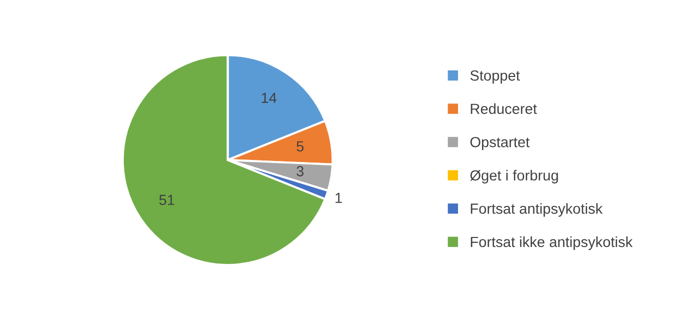 The image size is (690, 320). I want to click on legend-label: Opstartet, so click(500, 143).